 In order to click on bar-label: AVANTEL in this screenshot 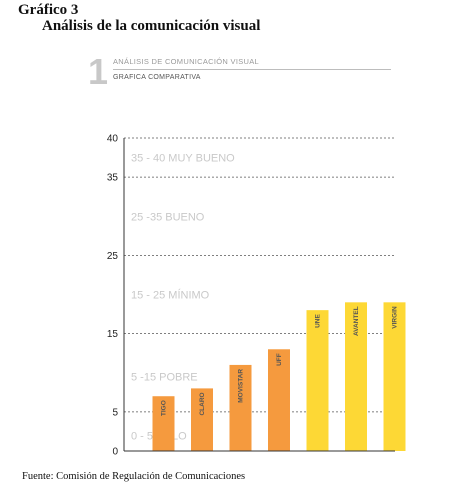, I will do `click(356, 321)`.